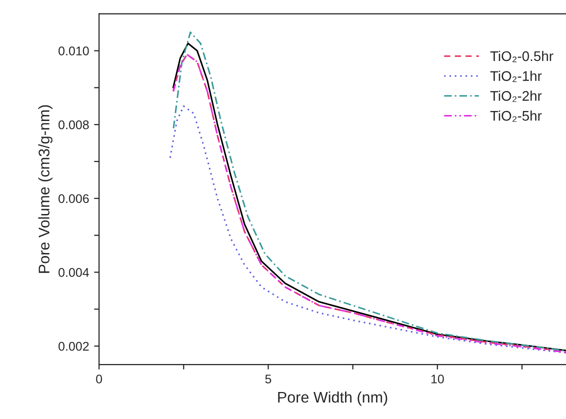 This screenshot has width=566, height=419. I want to click on x-tick-label: 0, so click(99, 379).